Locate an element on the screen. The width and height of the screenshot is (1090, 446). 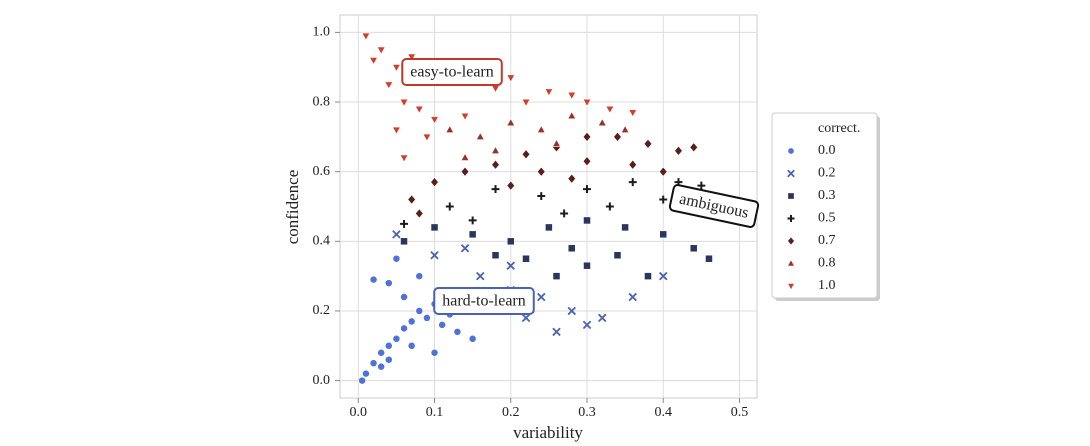
y-tick-label: 0.4 is located at coordinates (322, 241).